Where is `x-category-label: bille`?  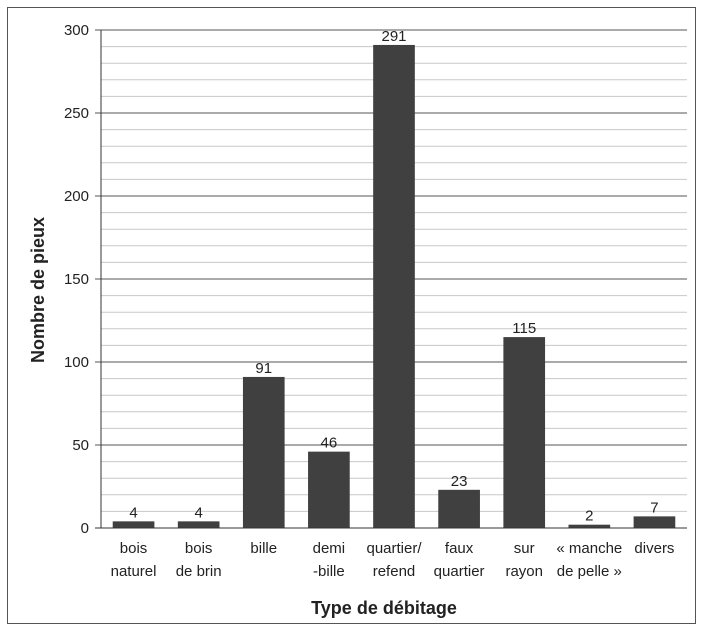 x-category-label: bille is located at coordinates (263, 548).